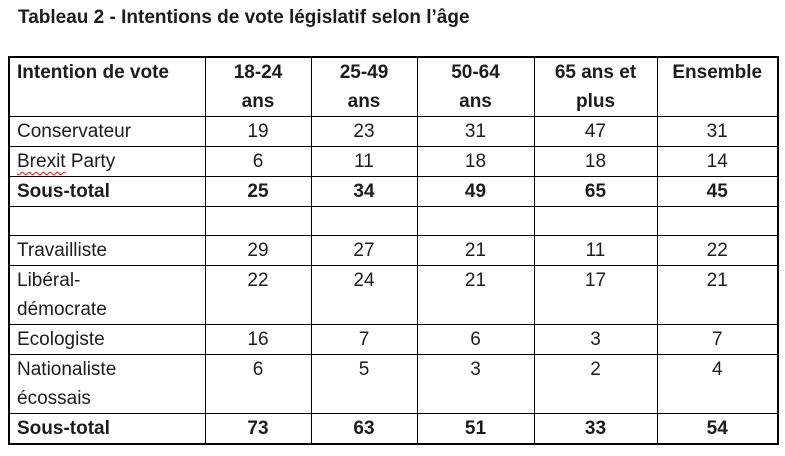 Image resolution: width=785 pixels, height=456 pixels. I want to click on row-label: Brexit Party, so click(107, 161).